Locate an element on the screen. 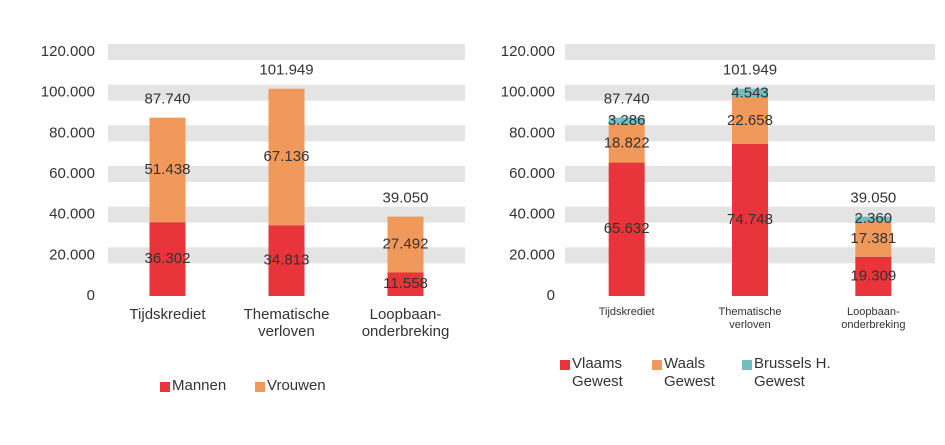 The image size is (945, 445). data-label: 67.136 is located at coordinates (287, 156).